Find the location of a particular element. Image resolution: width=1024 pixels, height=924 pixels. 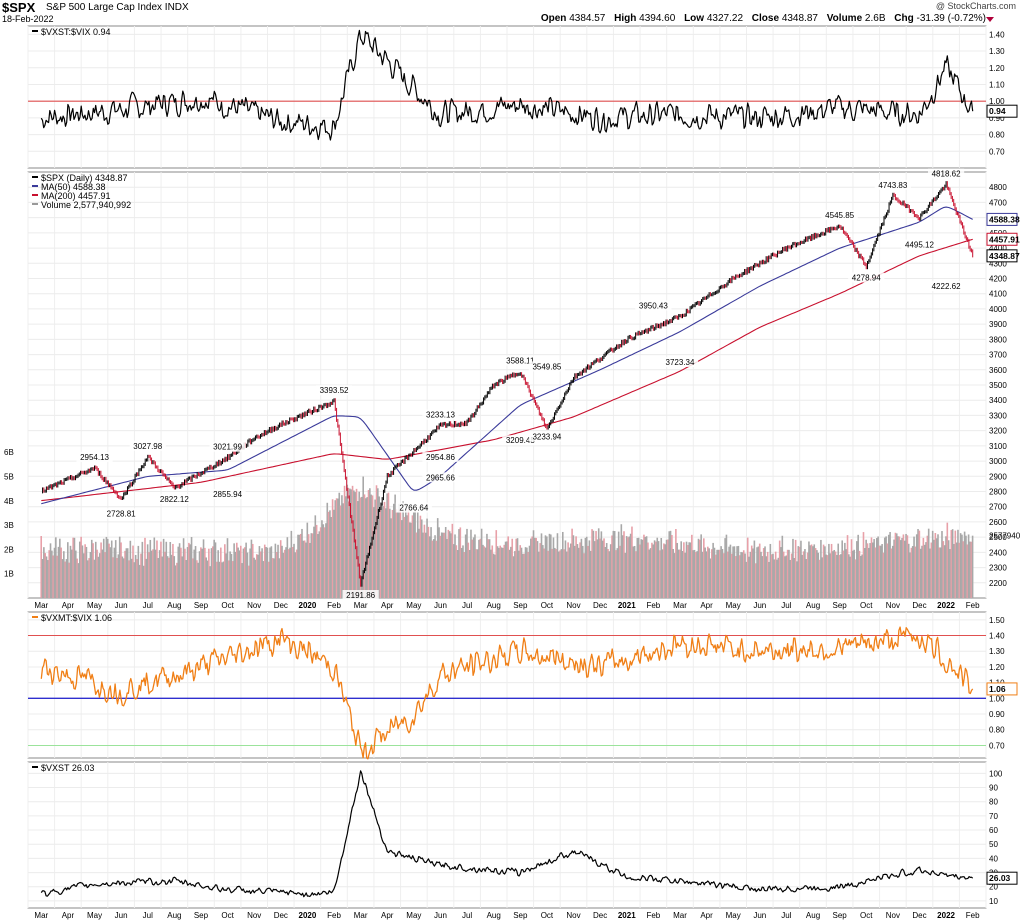

ratio2-y-tick-label: 1.30 is located at coordinates (997, 651).